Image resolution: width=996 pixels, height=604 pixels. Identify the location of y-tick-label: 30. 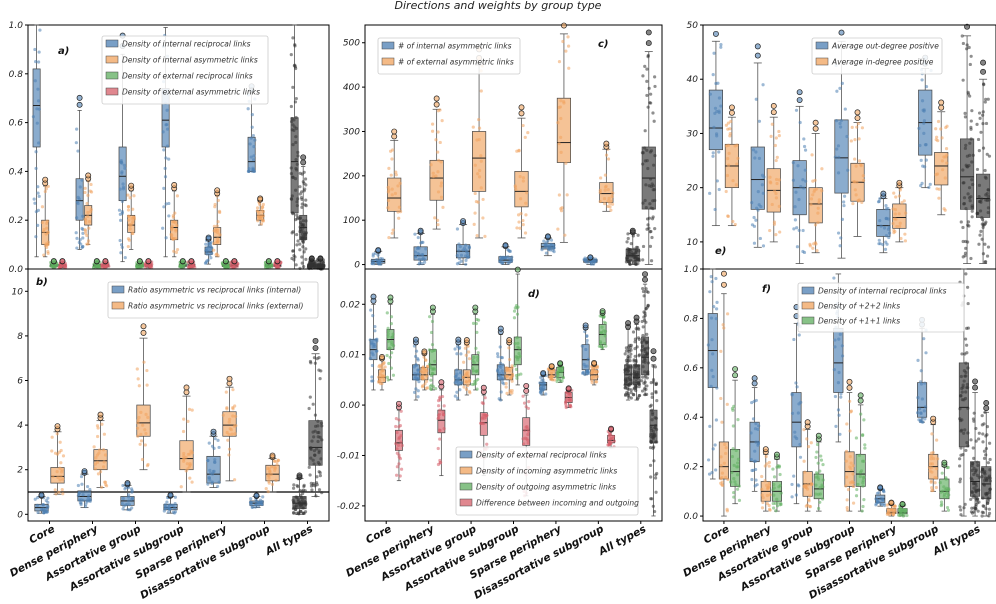
(693, 134).